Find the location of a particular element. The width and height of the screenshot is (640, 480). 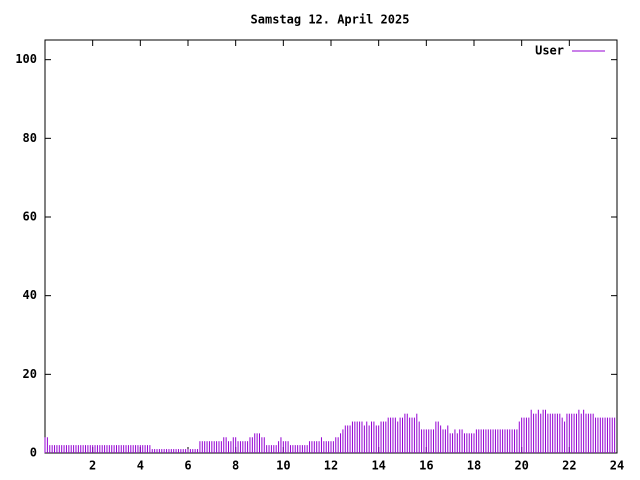

x-tick-label: 20 is located at coordinates (521, 466).